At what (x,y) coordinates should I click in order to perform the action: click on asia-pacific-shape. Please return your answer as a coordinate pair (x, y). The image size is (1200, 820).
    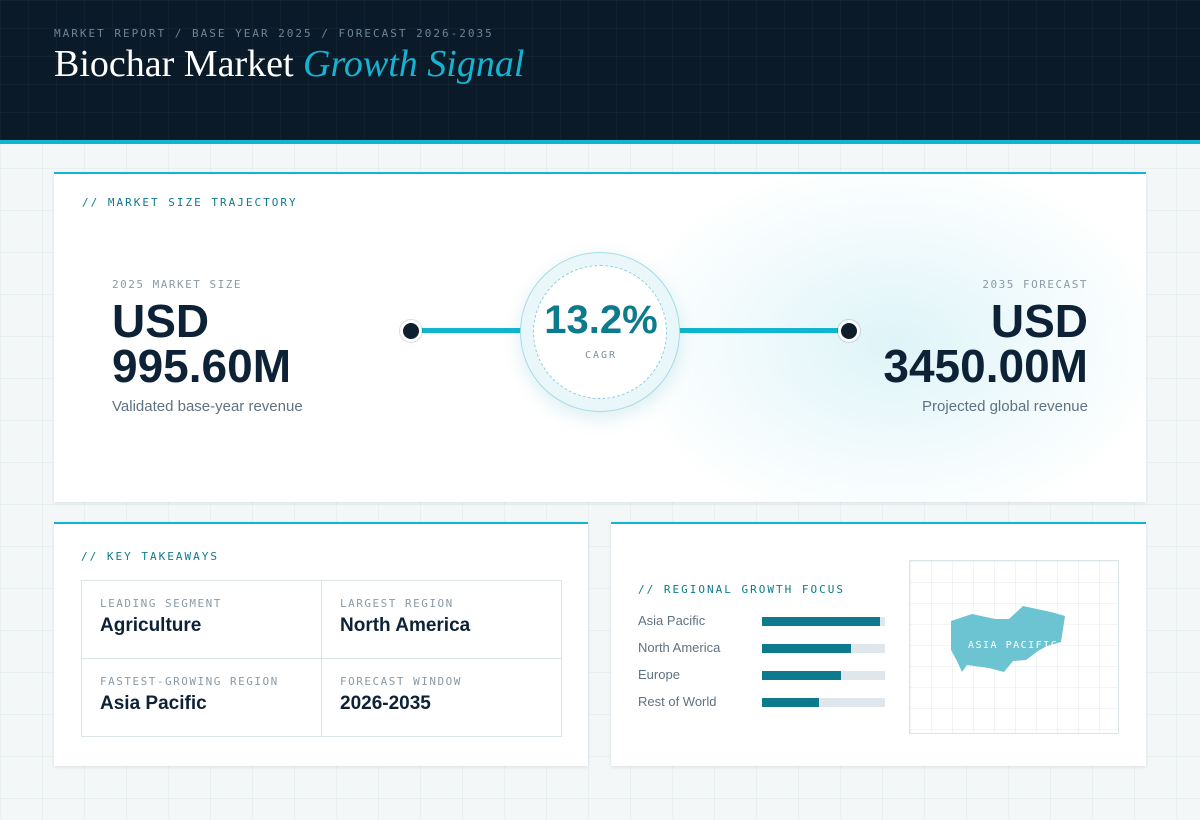
    Looking at the image, I should click on (1008, 639).